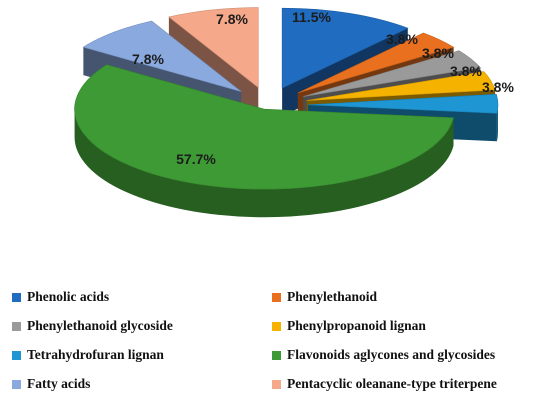 The image size is (550, 400). I want to click on legend-label: Phenolic acids, so click(68, 296).